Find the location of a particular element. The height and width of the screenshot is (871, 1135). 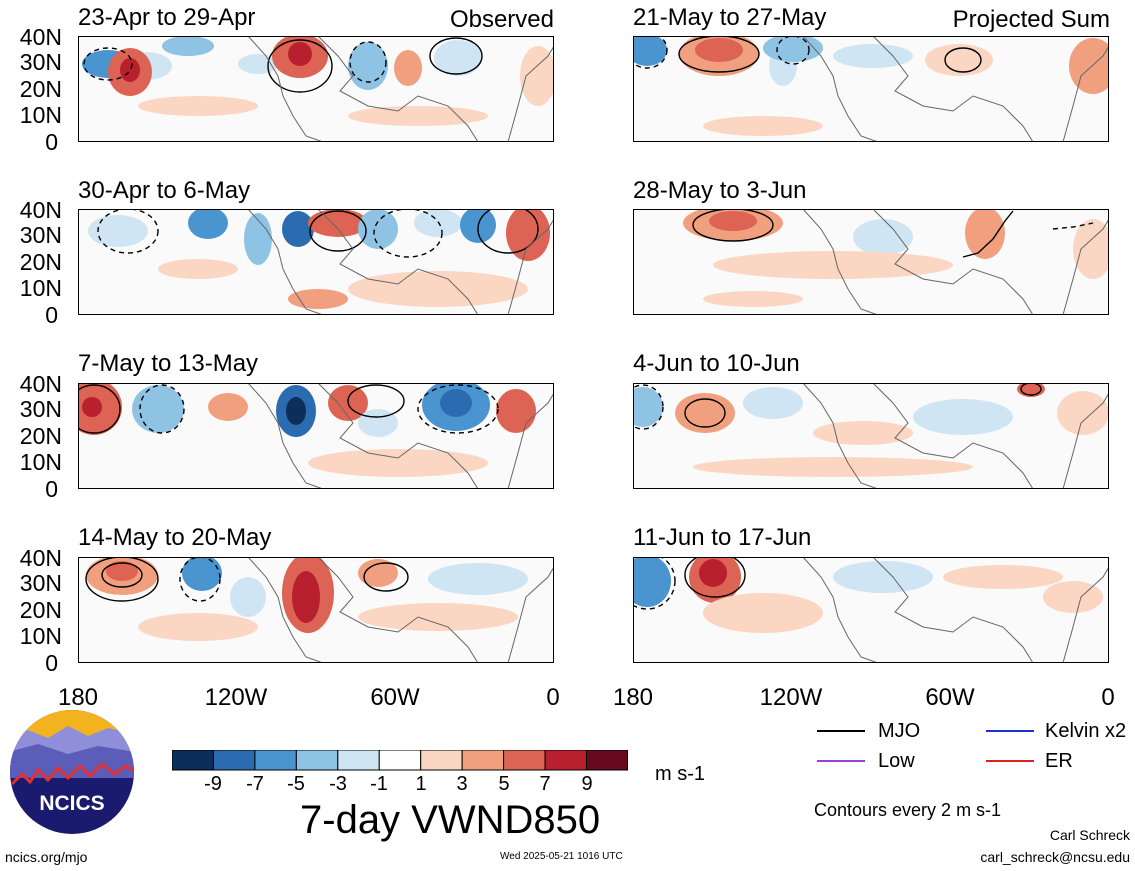

low-legend-label: Low is located at coordinates (896, 761).